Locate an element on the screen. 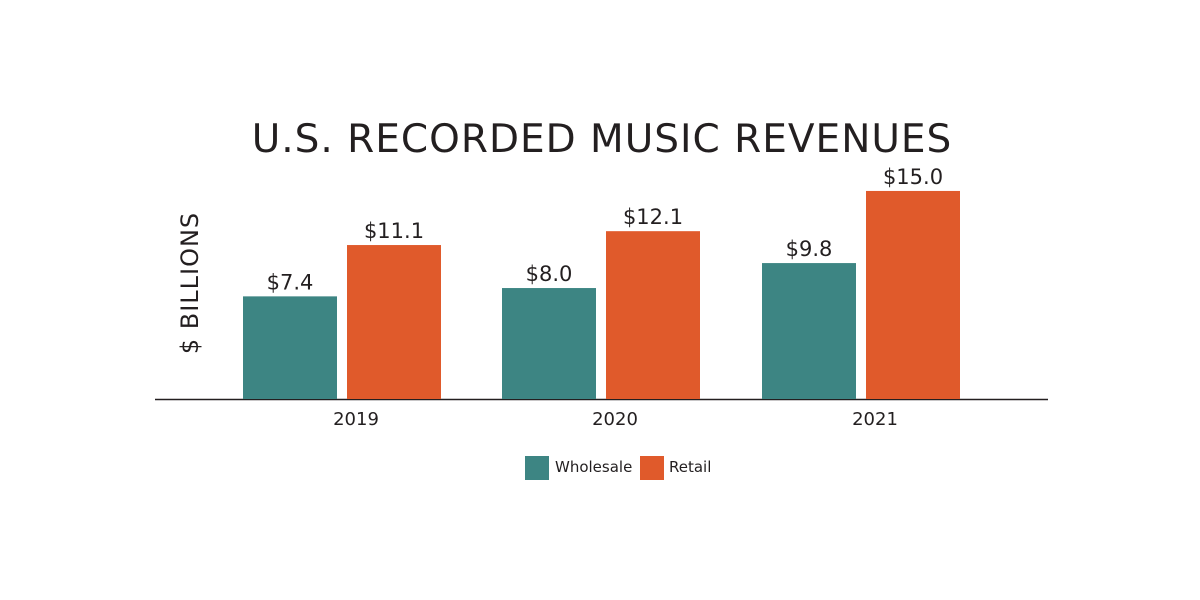 The width and height of the screenshot is (1200, 600). y-axis-label: $ BILLIONS is located at coordinates (190, 283).